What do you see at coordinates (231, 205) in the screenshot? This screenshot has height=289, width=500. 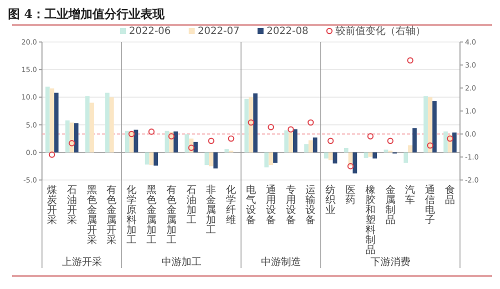 I see `x-tick-label: 化学纤维` at bounding box center [231, 205].